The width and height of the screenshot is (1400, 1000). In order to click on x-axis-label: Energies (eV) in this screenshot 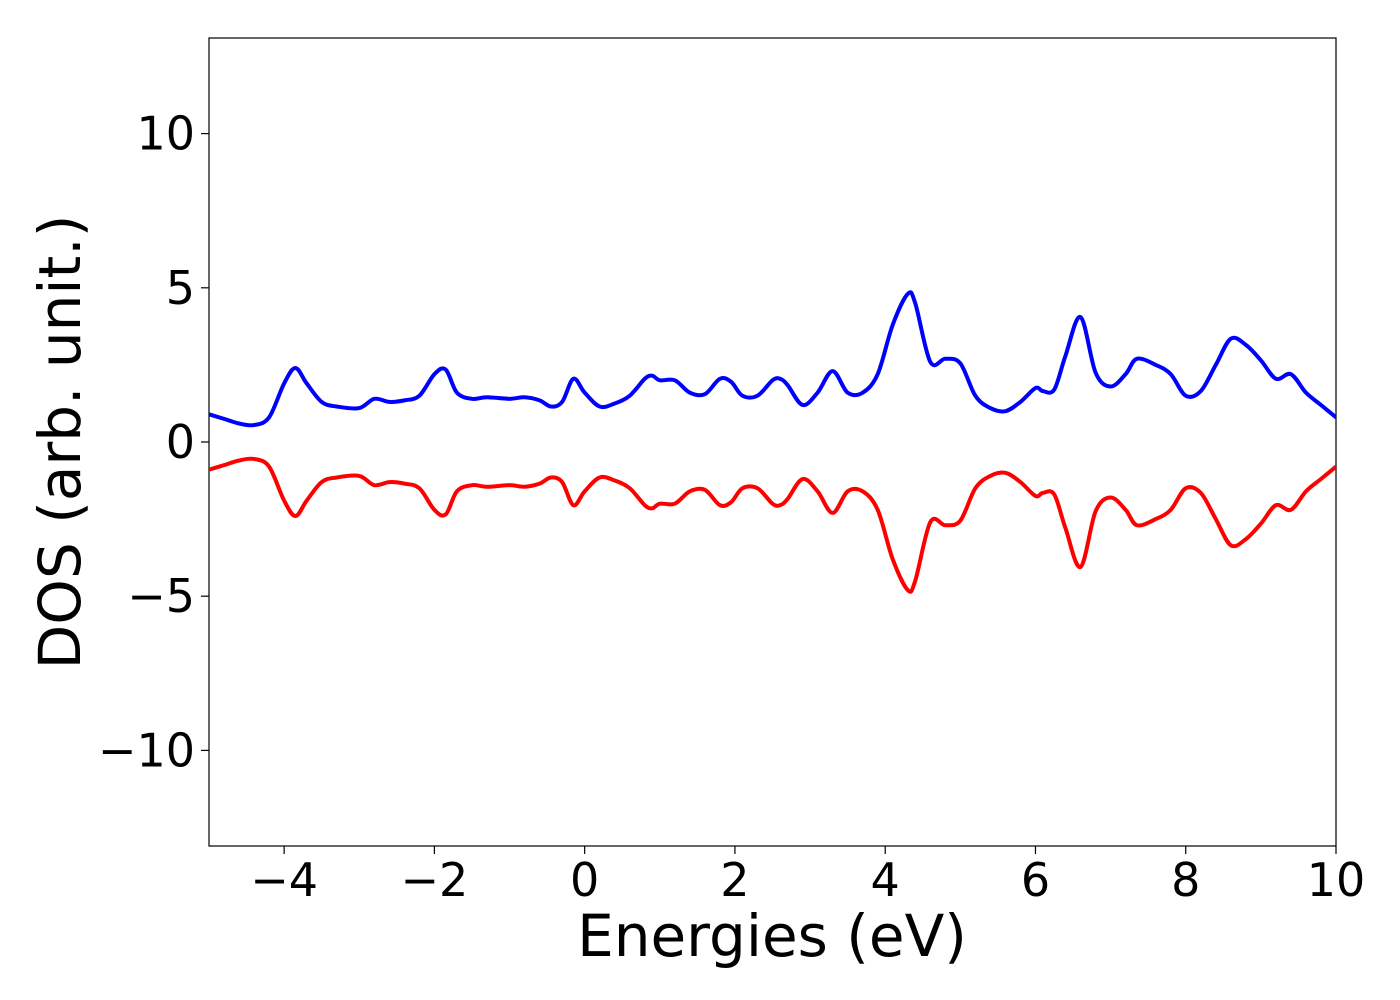, I will do `click(772, 936)`.